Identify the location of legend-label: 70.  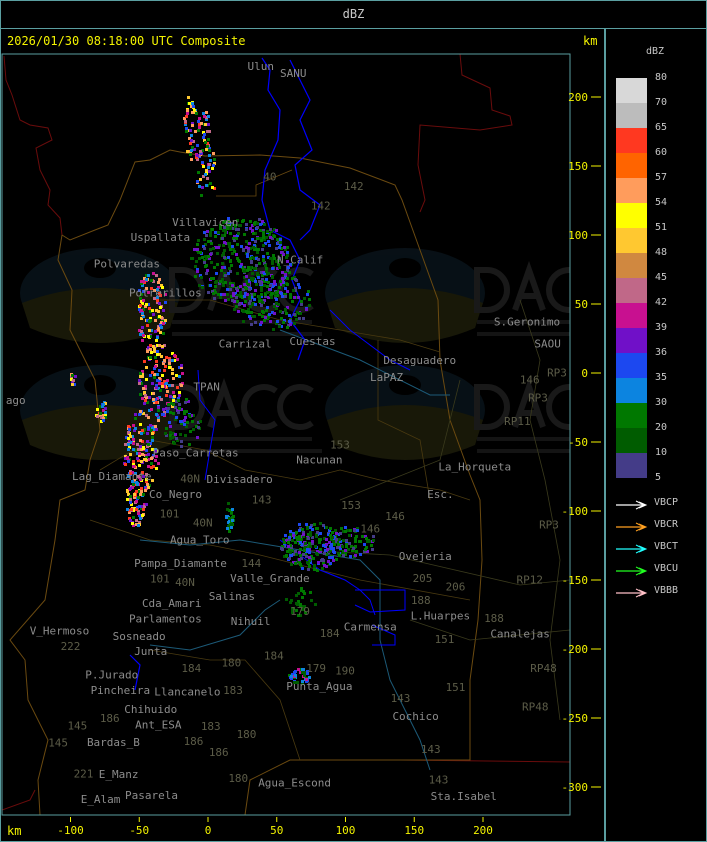
(661, 102).